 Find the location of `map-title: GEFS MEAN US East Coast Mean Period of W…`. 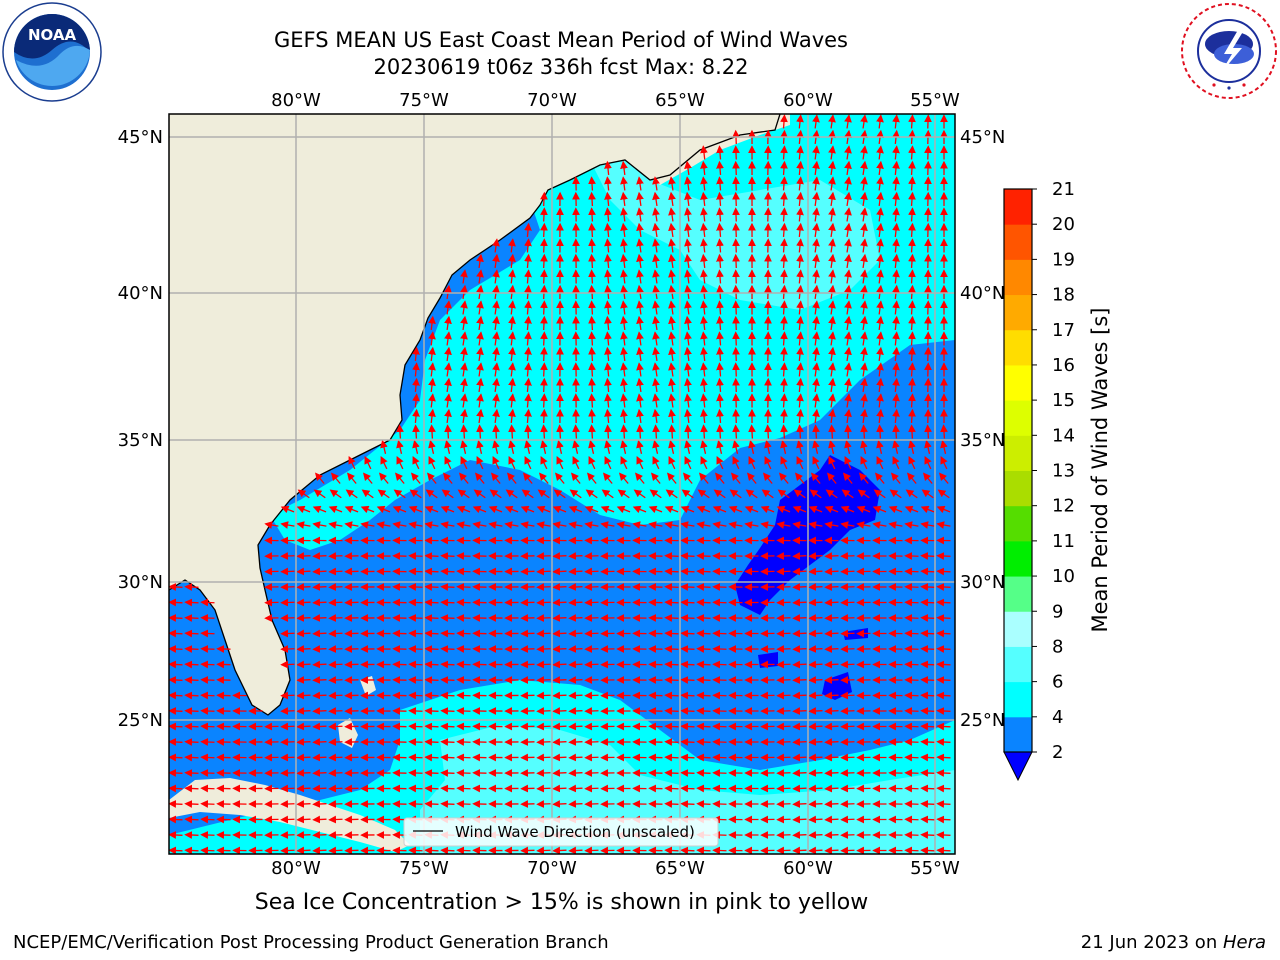

map-title: GEFS MEAN US East Coast Mean Period of W… is located at coordinates (561, 40).